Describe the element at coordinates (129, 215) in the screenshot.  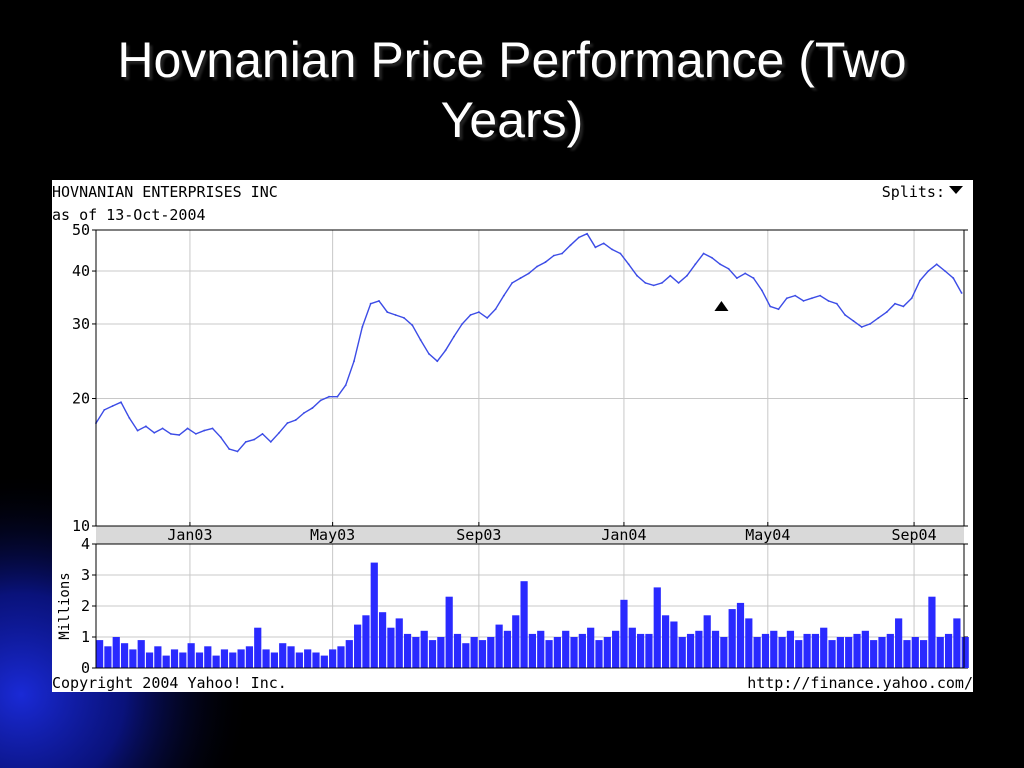
I see `as-of-date: as of 13-Oct-2004` at that location.